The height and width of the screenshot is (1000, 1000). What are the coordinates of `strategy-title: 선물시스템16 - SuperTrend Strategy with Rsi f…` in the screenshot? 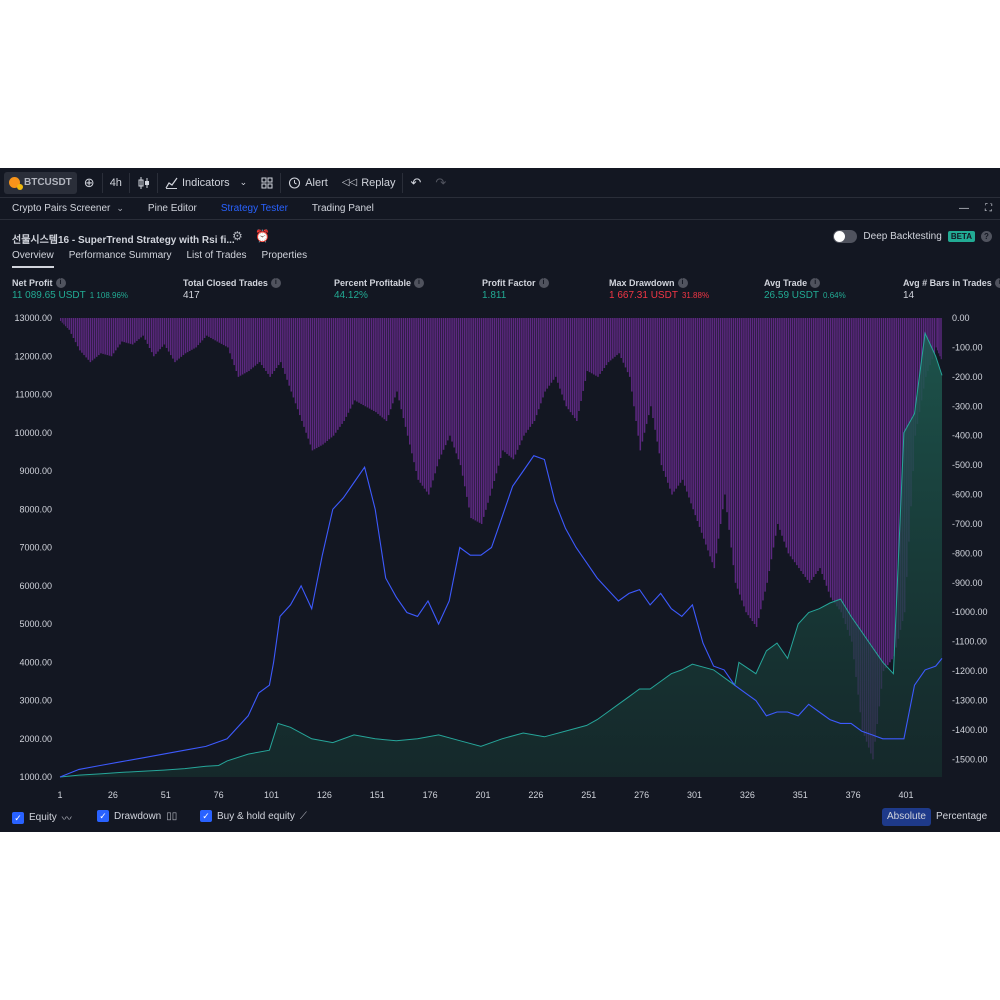 It's located at (123, 238).